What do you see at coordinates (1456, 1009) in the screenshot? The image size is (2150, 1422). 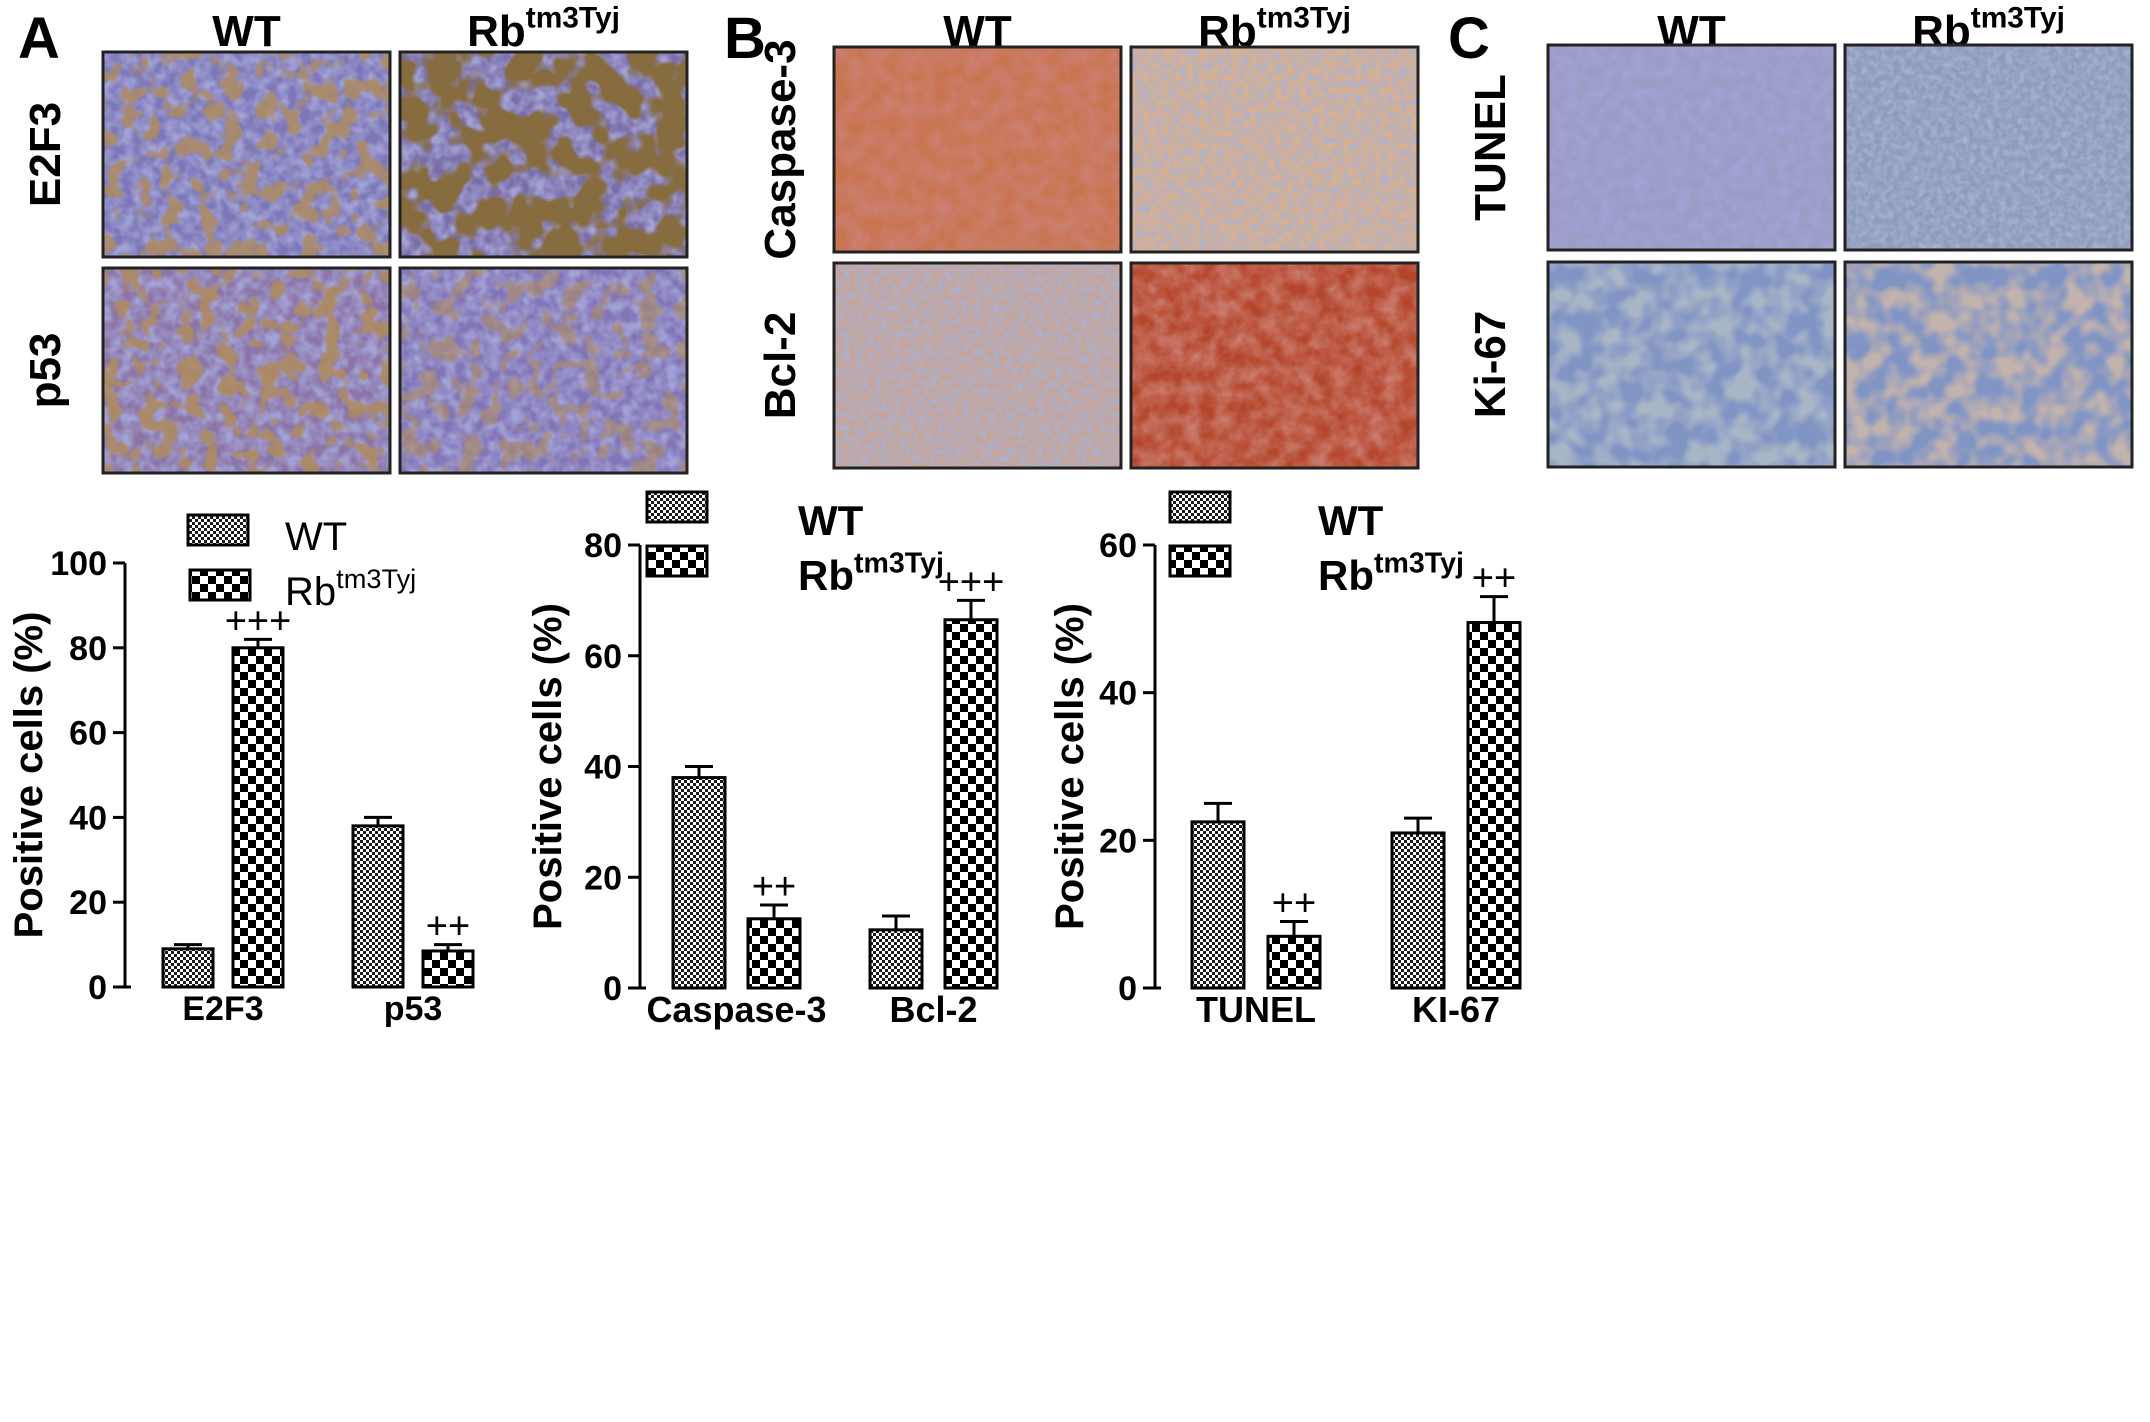 I see `x-tick-label: KI-67` at bounding box center [1456, 1009].